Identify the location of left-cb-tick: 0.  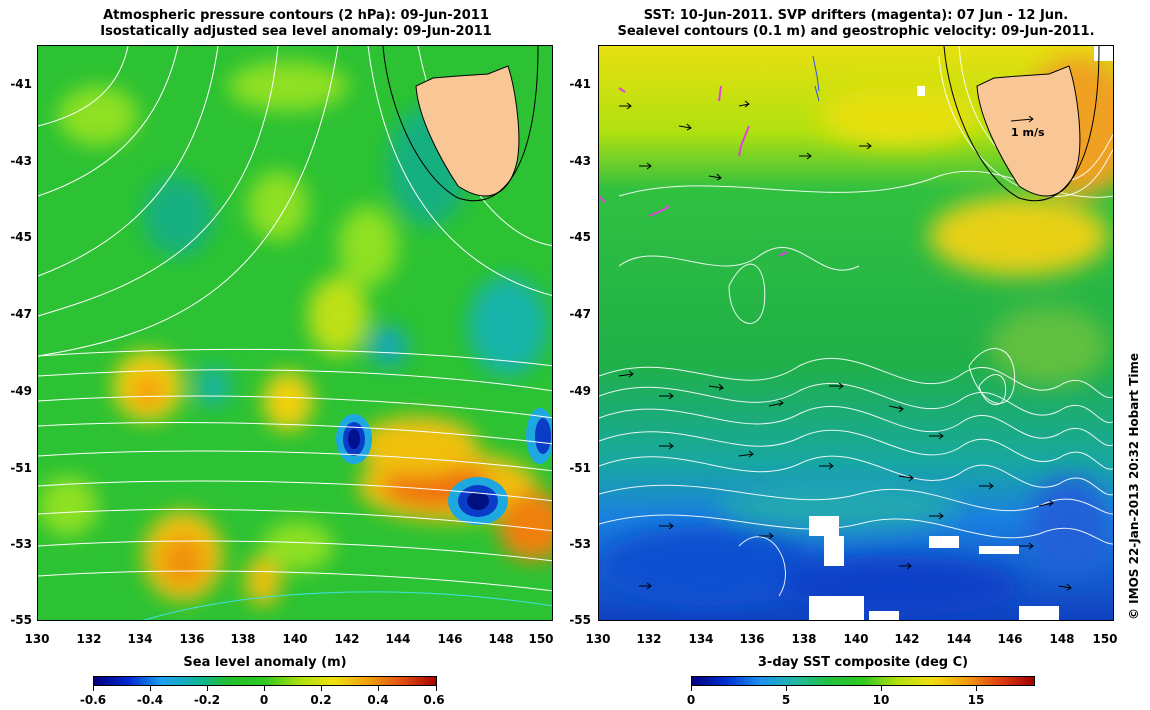
(264, 700).